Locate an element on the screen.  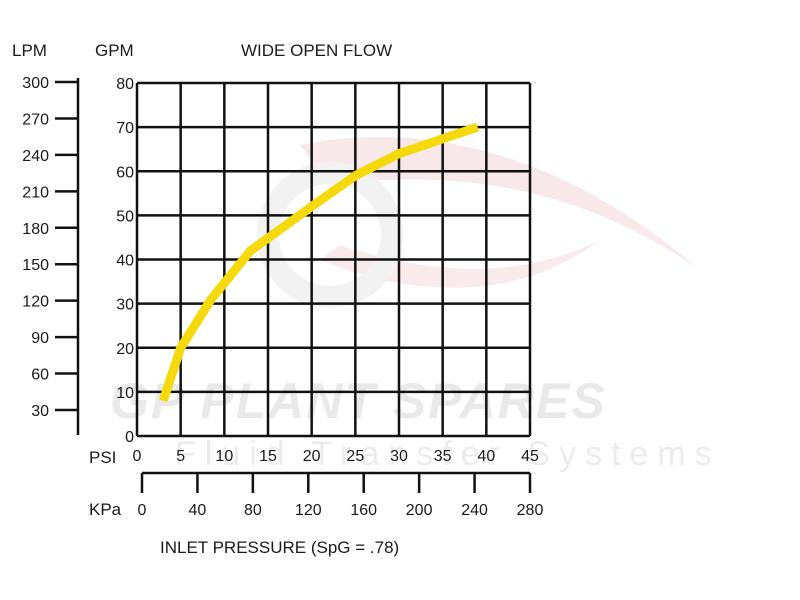
lpm-tick-label: 120 is located at coordinates (35, 302).